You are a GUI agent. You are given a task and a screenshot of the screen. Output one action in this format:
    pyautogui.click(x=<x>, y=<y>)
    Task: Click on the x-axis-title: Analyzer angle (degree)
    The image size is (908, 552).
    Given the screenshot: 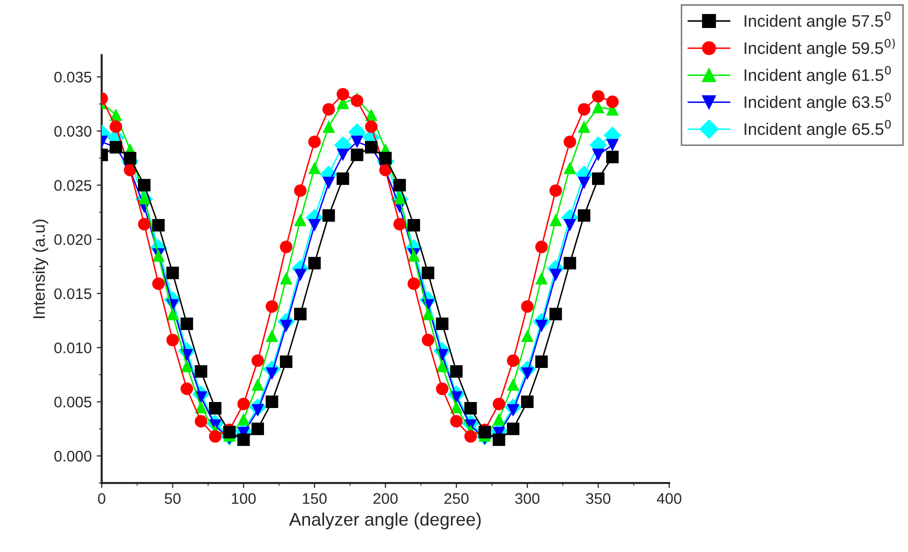 What is the action you would take?
    pyautogui.click(x=385, y=521)
    